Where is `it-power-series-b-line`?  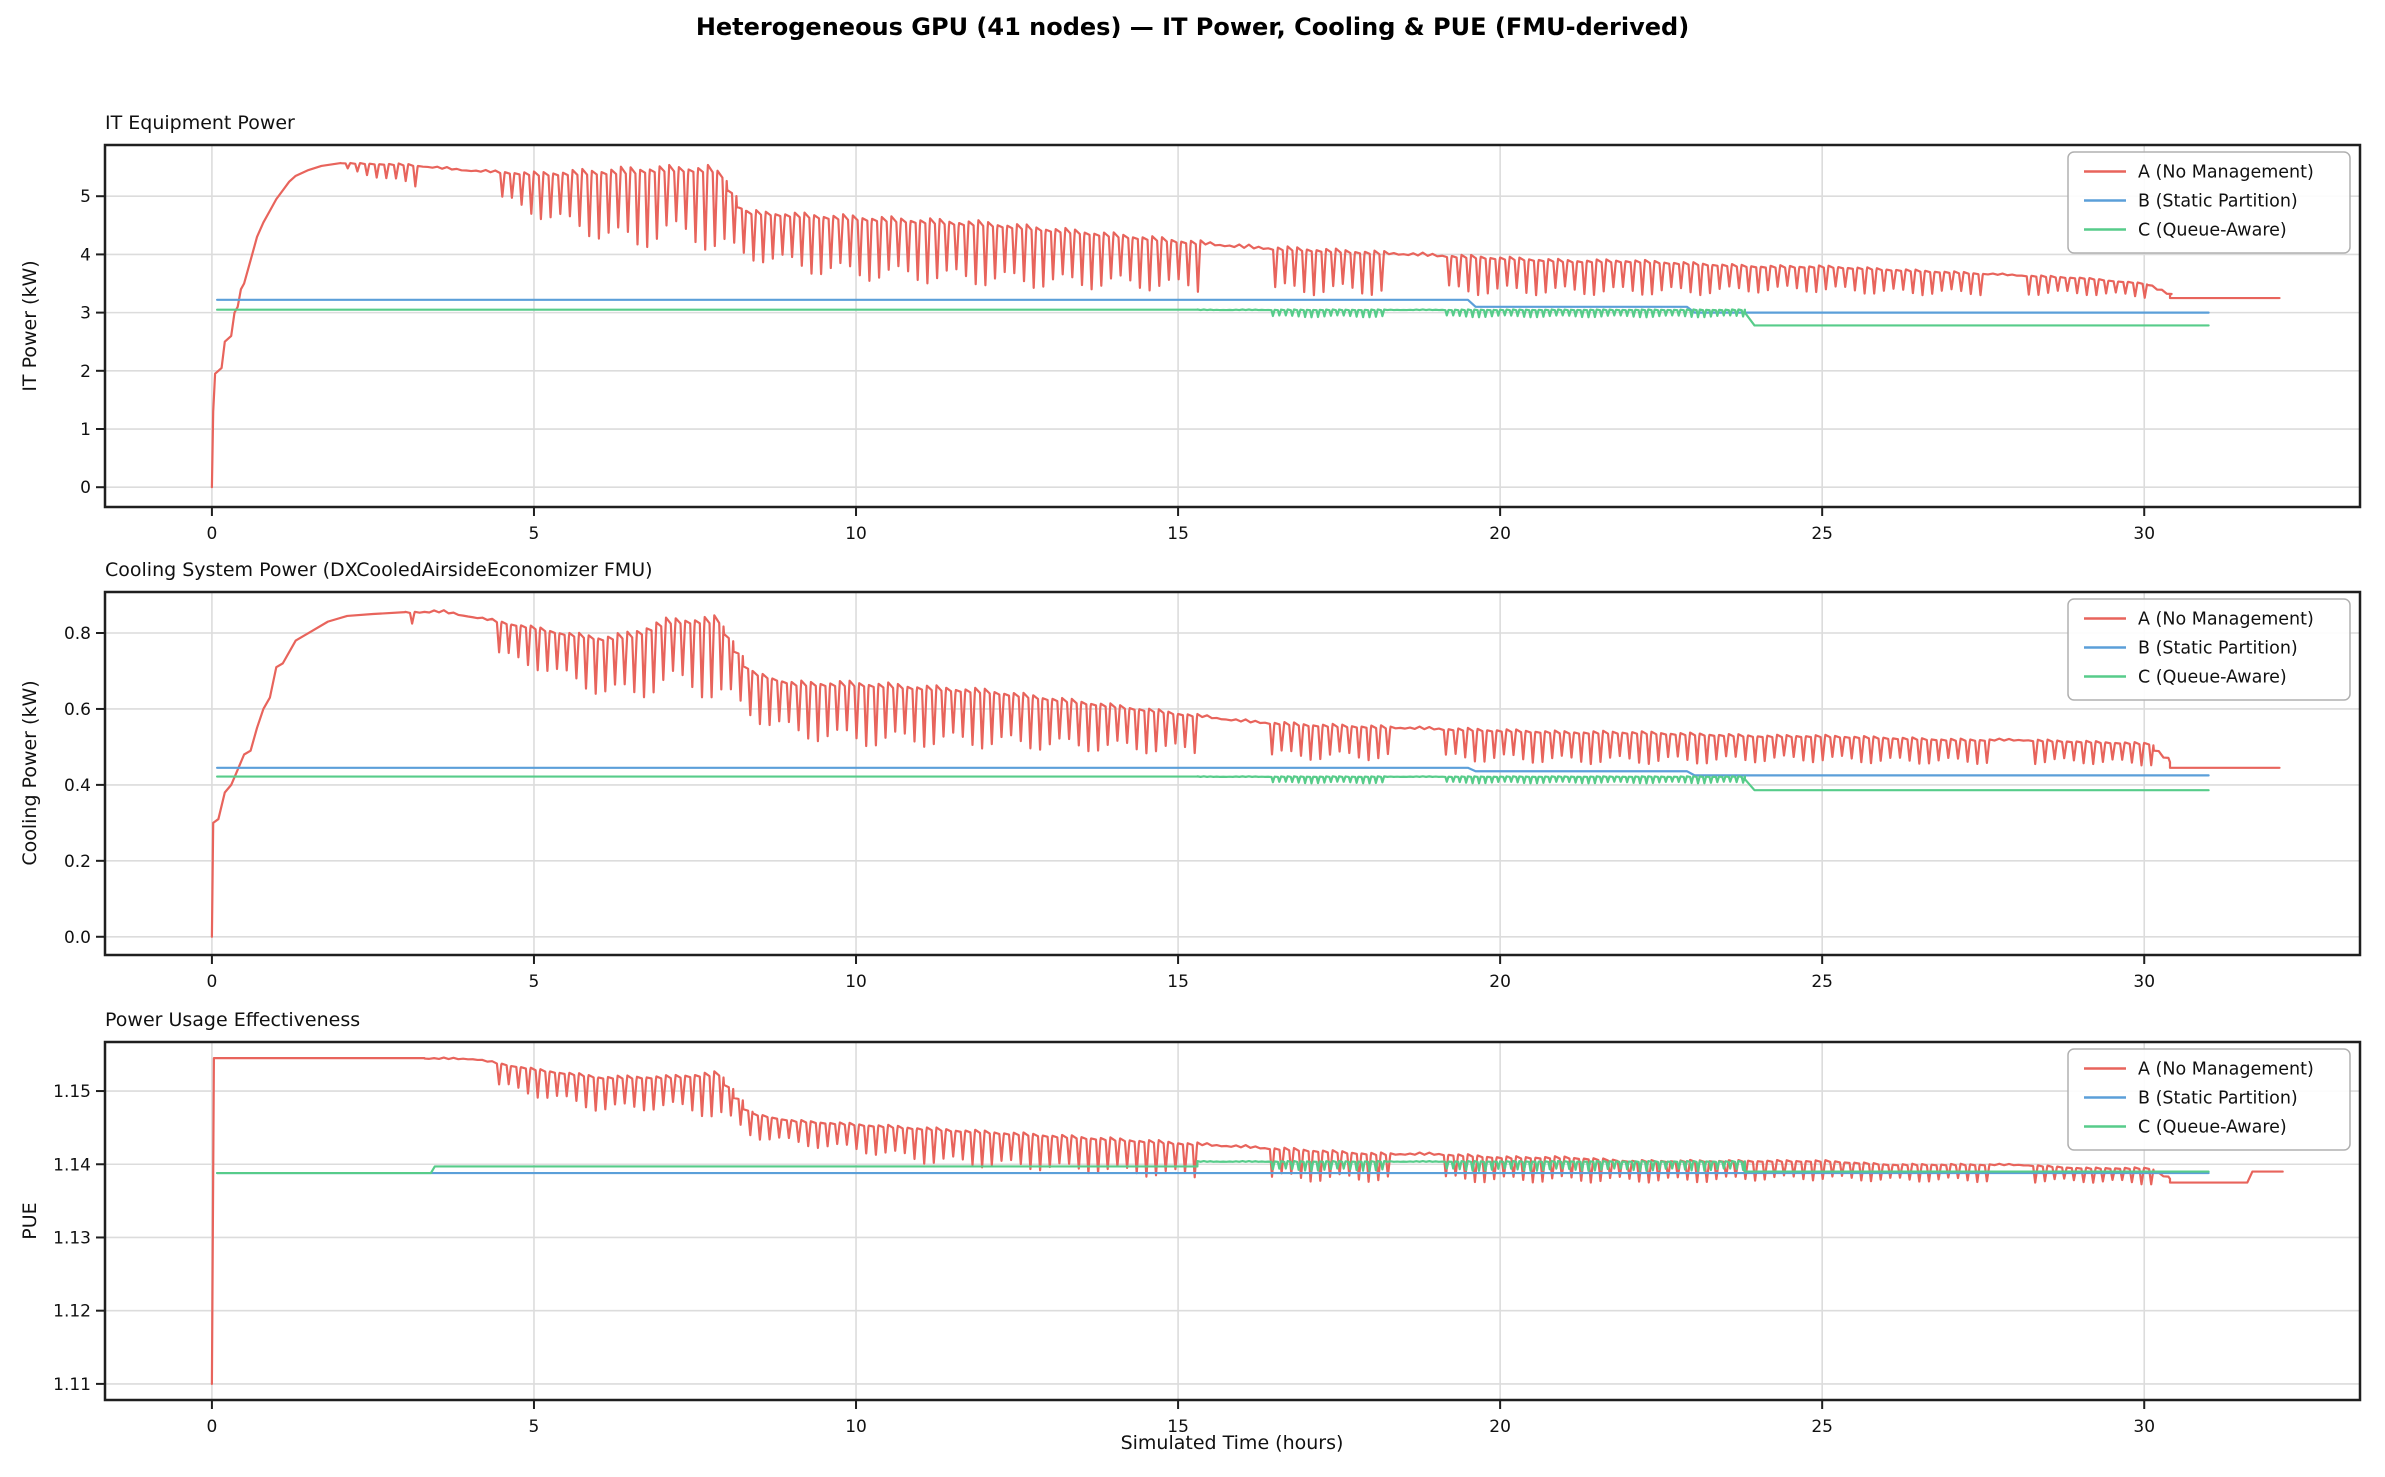 it-power-series-b-line is located at coordinates (1213, 306).